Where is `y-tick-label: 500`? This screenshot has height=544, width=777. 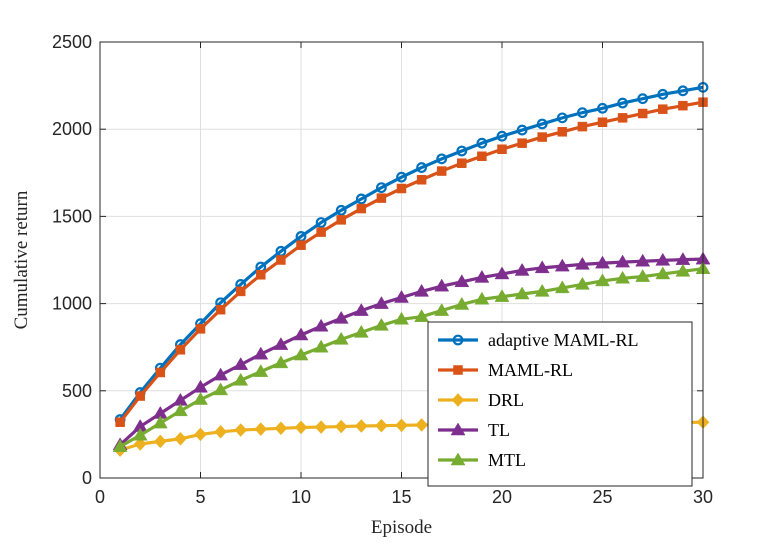
y-tick-label: 500 is located at coordinates (77, 391).